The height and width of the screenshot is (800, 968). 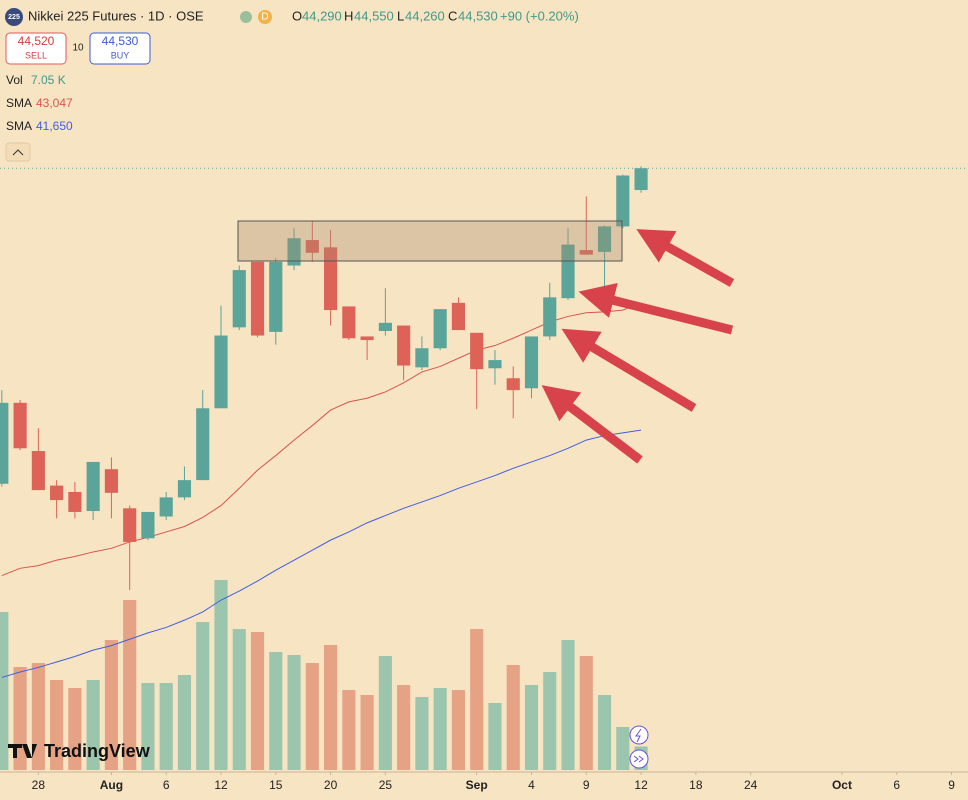 I want to click on ohlc-label: O, so click(x=297, y=15).